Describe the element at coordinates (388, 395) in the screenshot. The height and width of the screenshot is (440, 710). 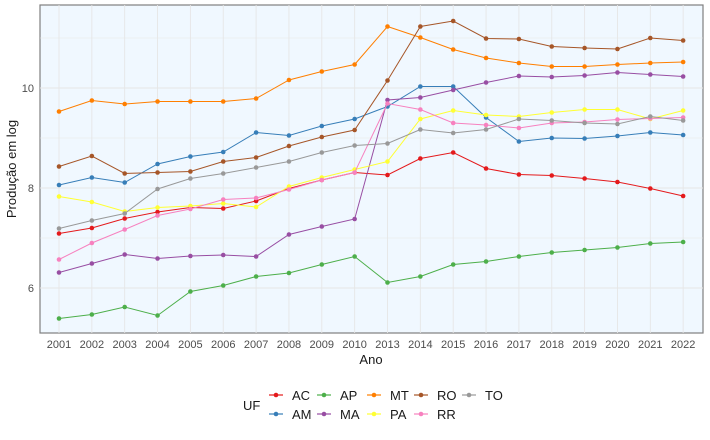
I see `legend-item-mt: MT` at that location.